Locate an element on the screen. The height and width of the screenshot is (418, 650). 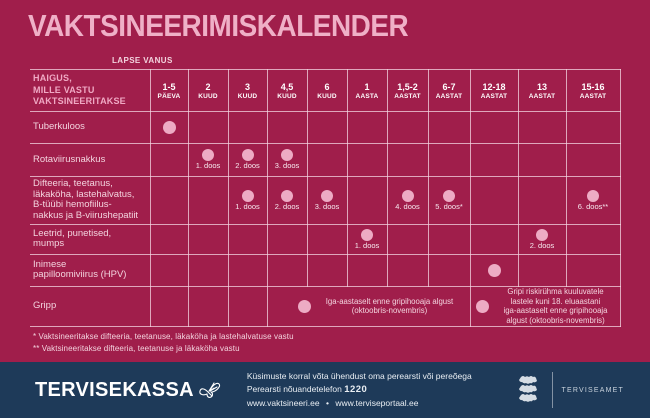
disease-label: Leetrid, punetised, mumps is located at coordinates (90, 239).